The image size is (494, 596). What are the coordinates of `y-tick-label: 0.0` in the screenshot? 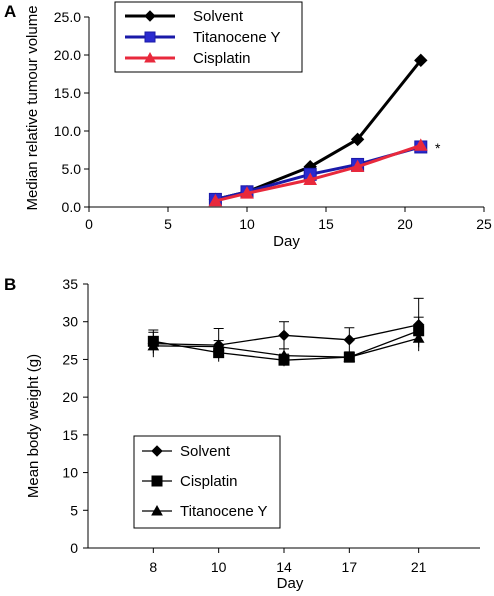 It's located at (72, 207).